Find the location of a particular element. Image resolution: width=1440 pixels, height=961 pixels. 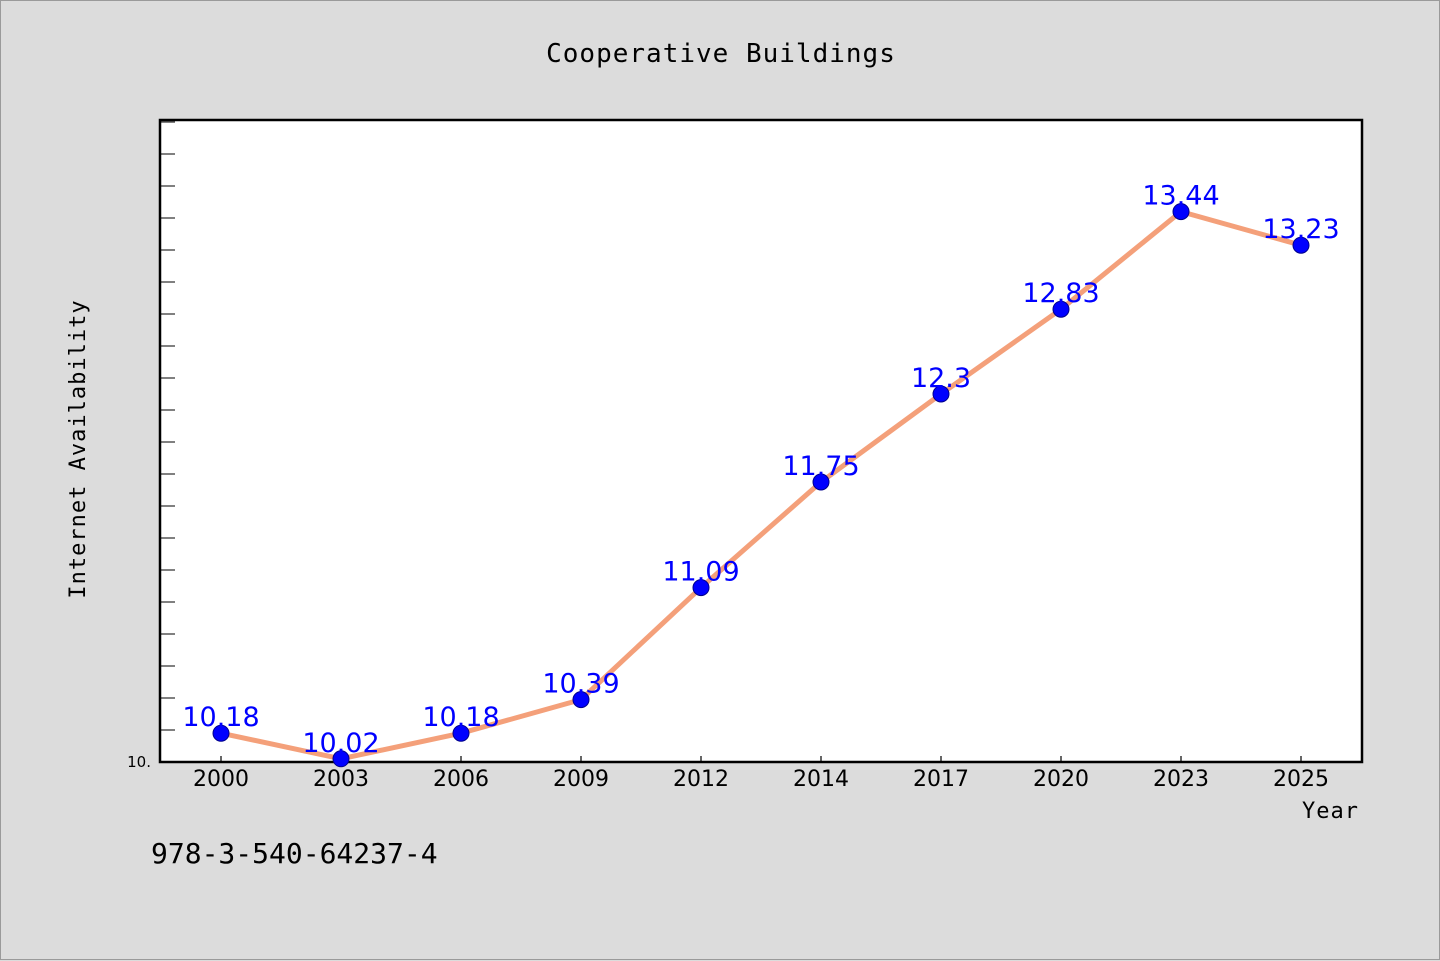

data-label: 13.44 is located at coordinates (1180, 196).